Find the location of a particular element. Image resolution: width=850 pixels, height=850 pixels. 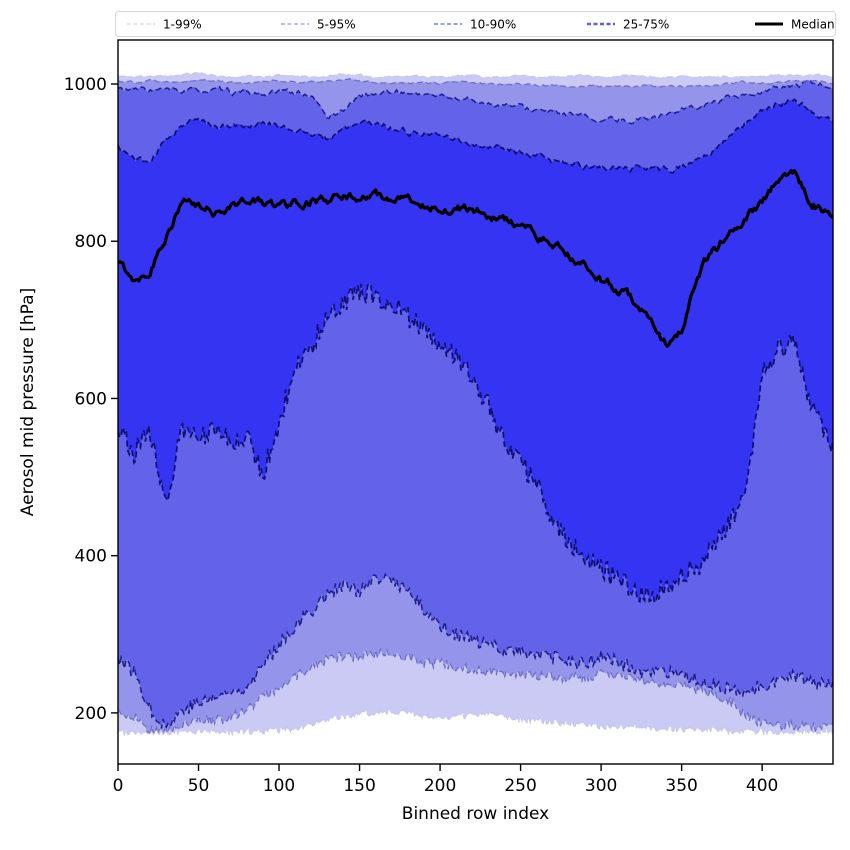

y-axis: 200 400 600 800 1000 is located at coordinates (91, 399).